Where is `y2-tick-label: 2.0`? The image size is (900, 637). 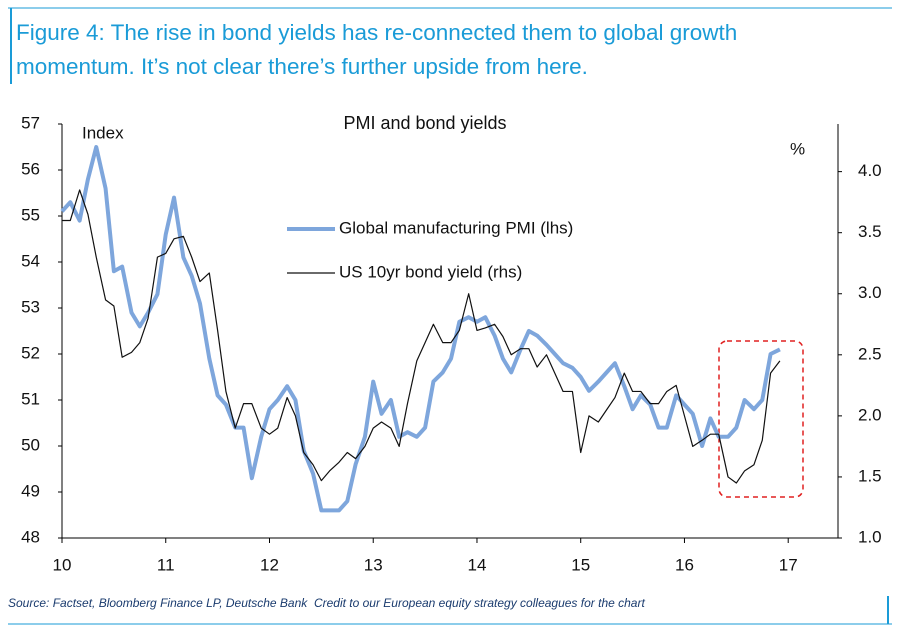
y2-tick-label: 2.0 is located at coordinates (870, 414).